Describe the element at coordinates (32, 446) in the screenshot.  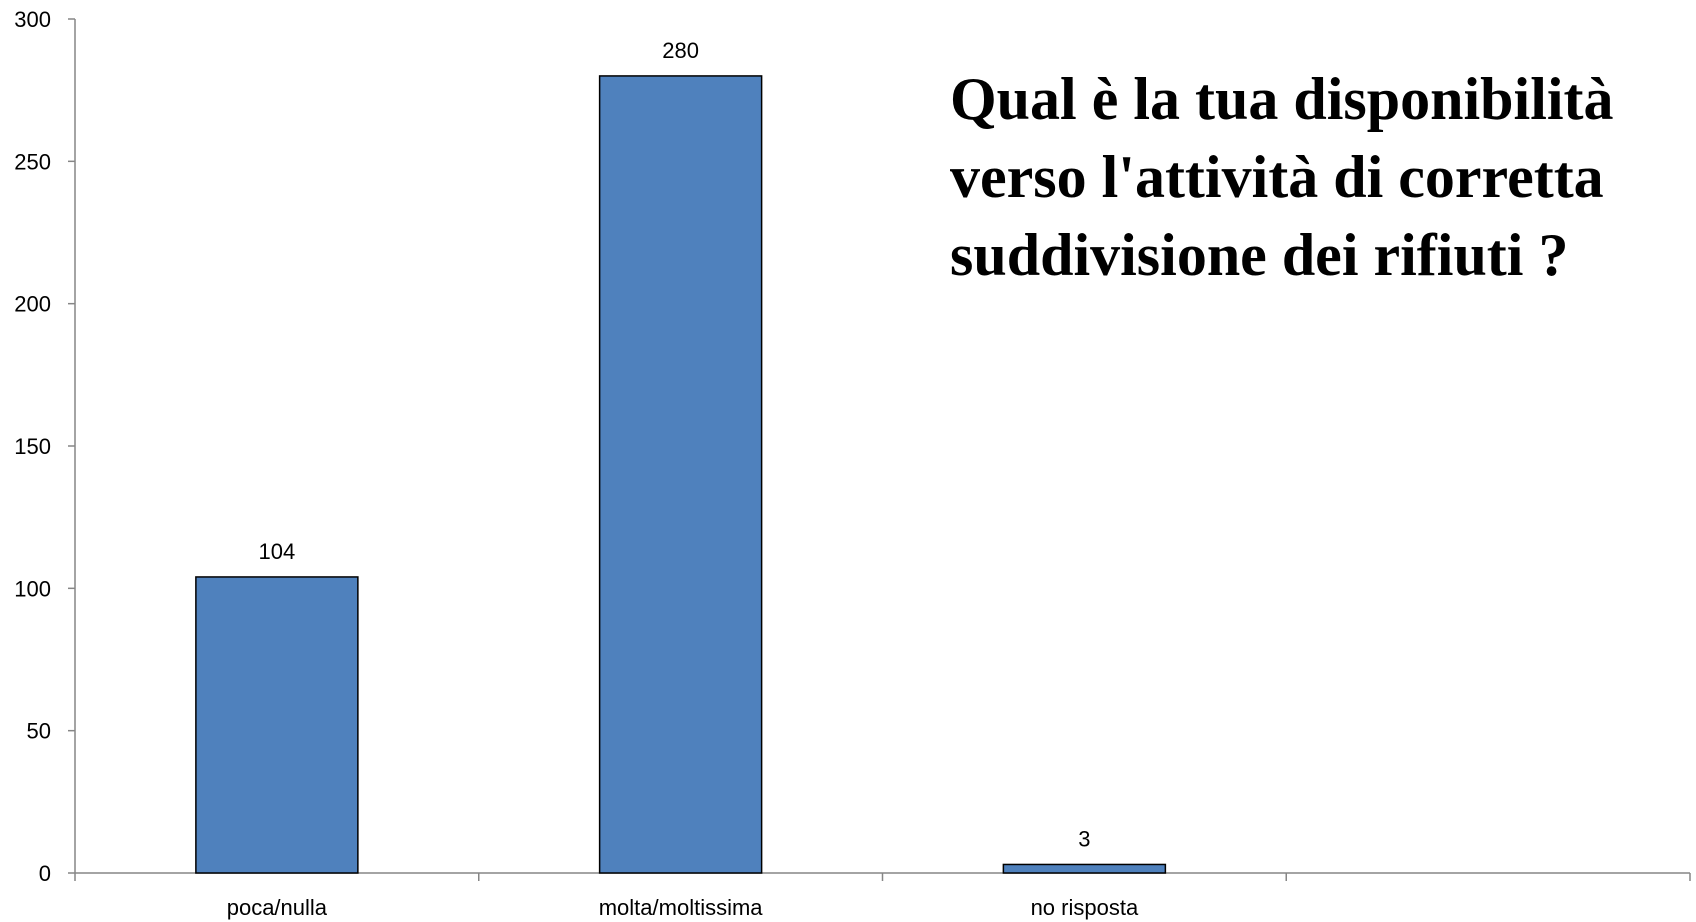
I see `y-tick-label: 150` at that location.